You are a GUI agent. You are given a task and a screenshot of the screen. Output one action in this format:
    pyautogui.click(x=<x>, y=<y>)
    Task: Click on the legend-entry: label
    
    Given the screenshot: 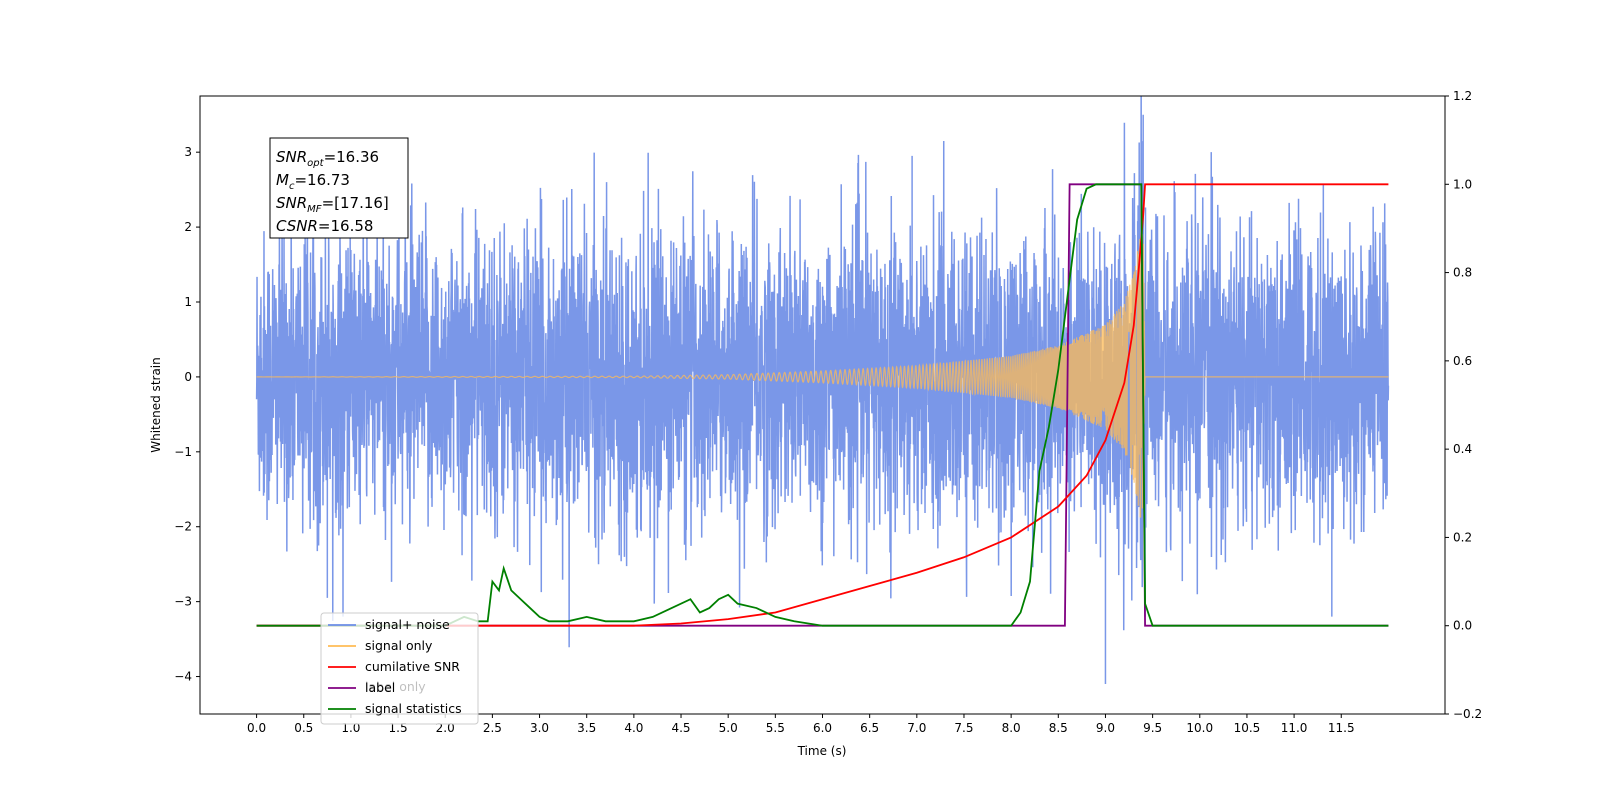 What is the action you would take?
    pyautogui.click(x=380, y=687)
    